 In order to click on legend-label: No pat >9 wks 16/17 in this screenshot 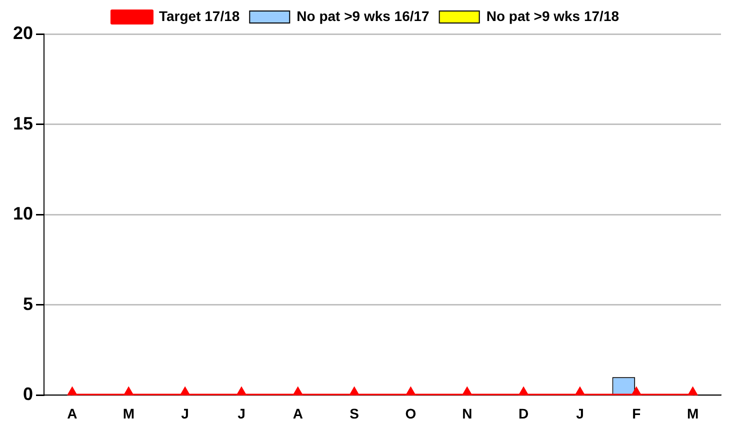, I will do `click(363, 16)`.